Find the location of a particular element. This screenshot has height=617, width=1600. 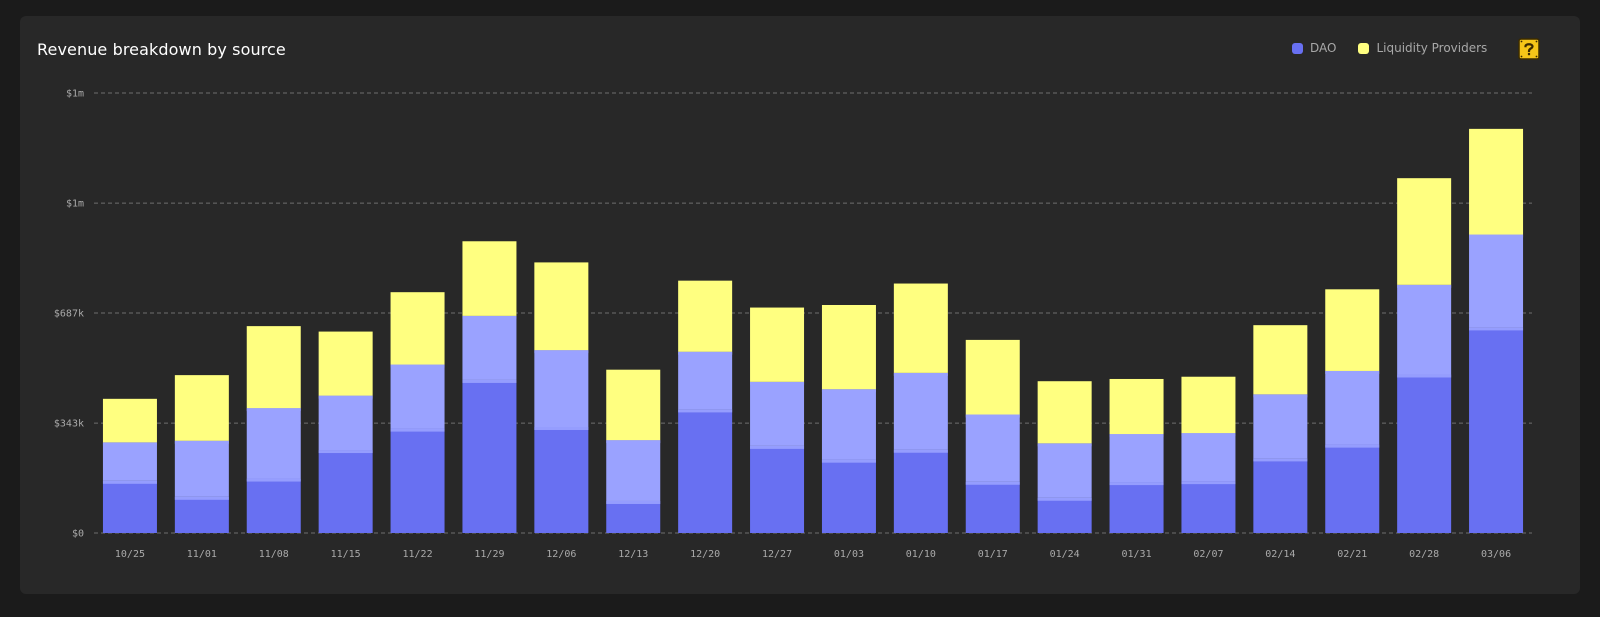

x-tick-label: 02/28 is located at coordinates (1424, 554).